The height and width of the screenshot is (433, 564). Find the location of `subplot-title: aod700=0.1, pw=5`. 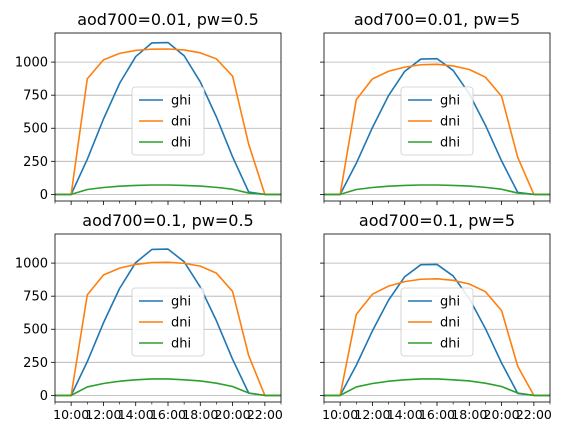

subplot-title: aod700=0.1, pw=5 is located at coordinates (437, 220).